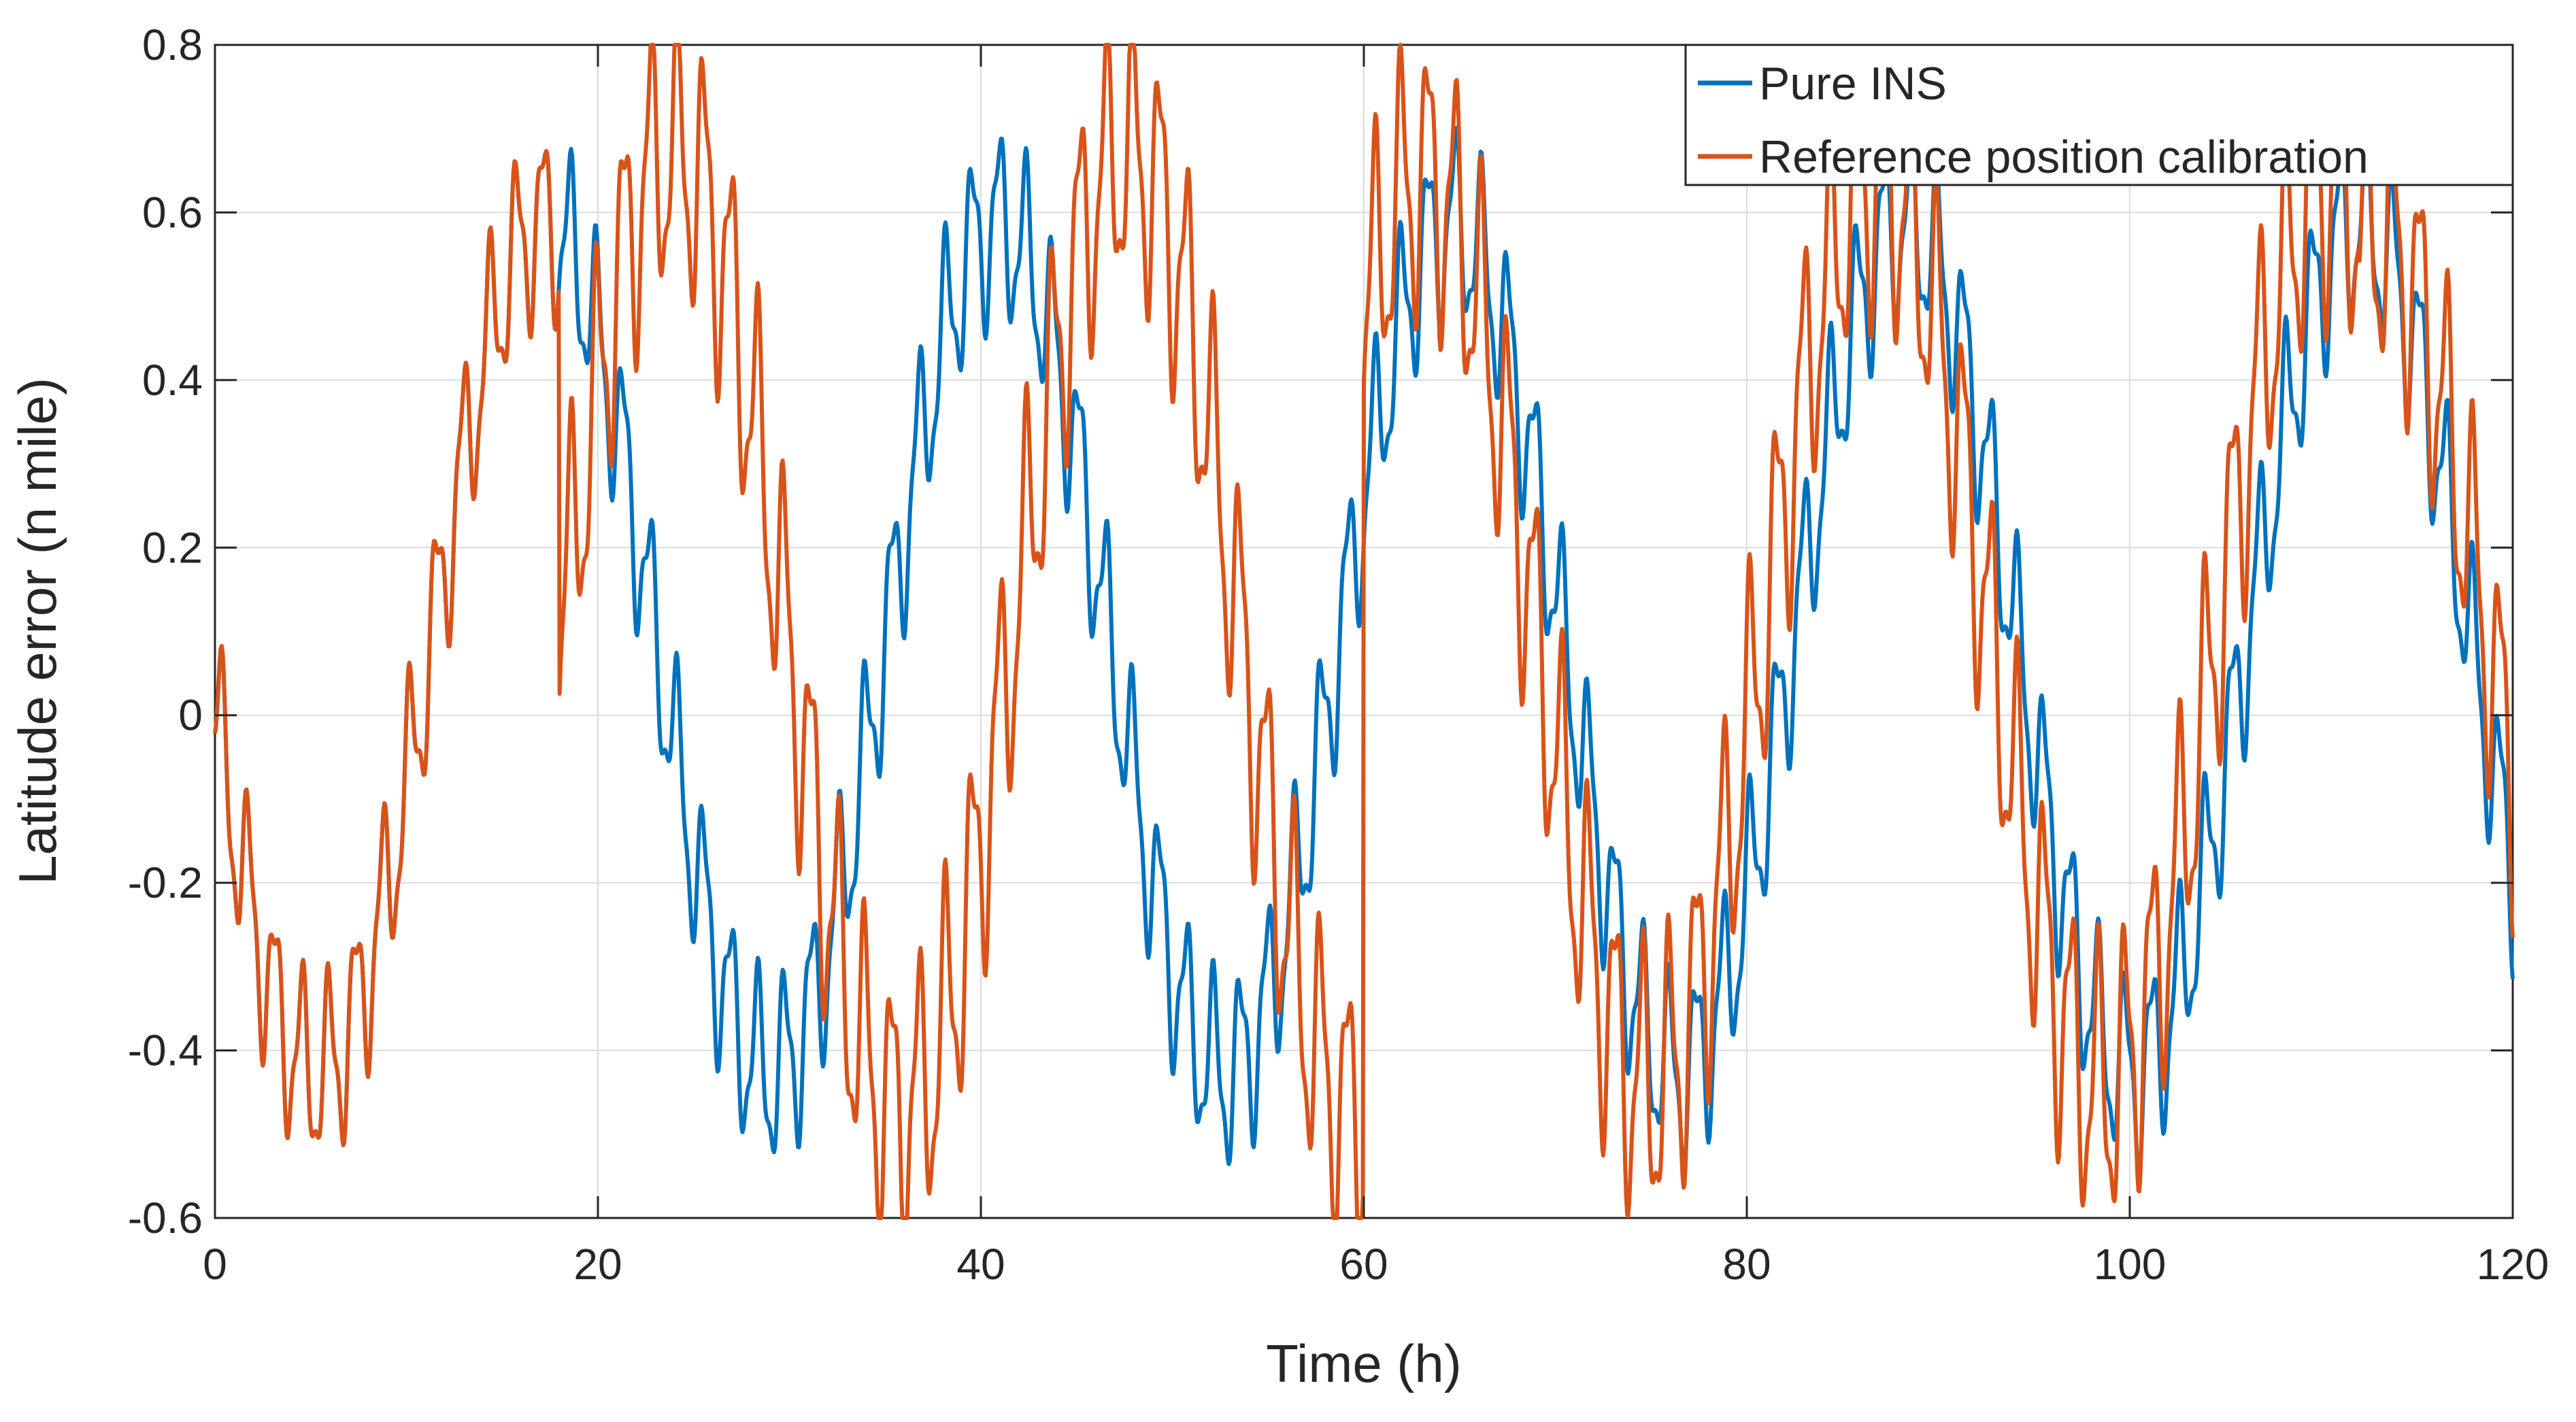 The width and height of the screenshot is (2576, 1422). Describe the element at coordinates (1363, 1264) in the screenshot. I see `x-tick-label: 60` at that location.